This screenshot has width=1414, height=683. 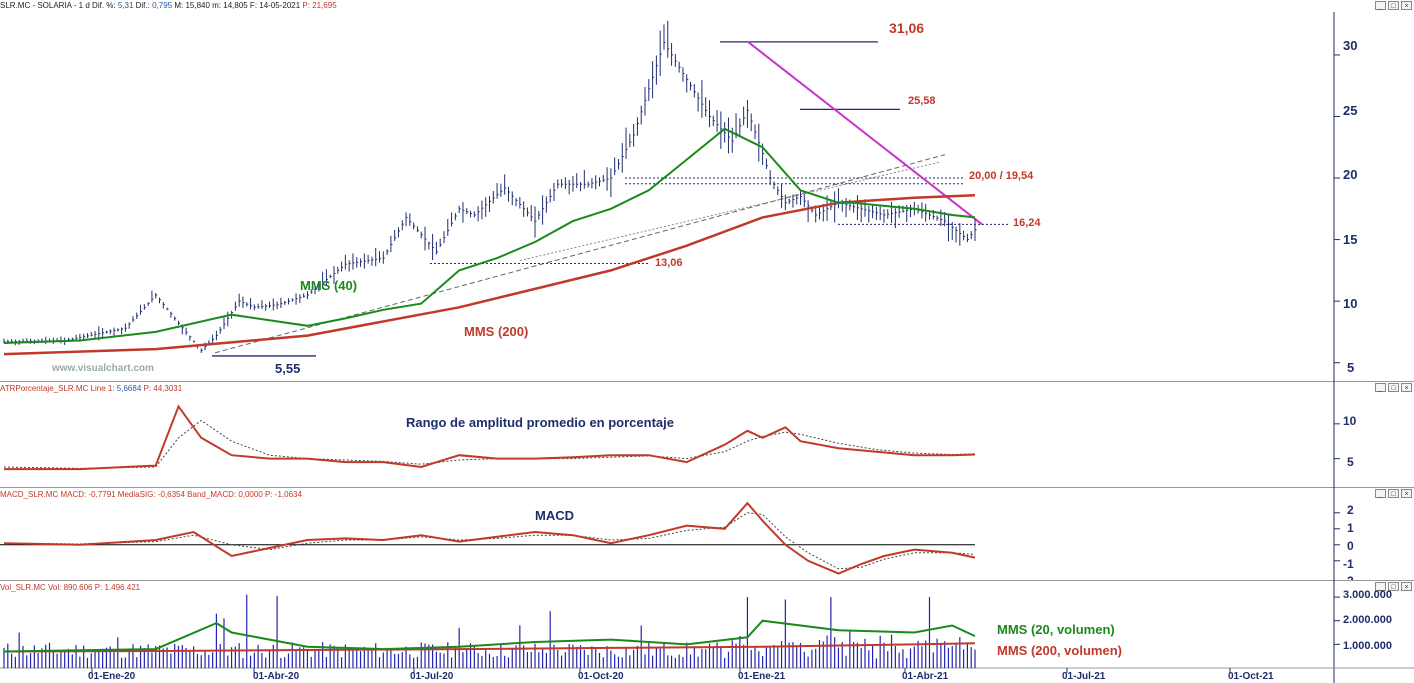 I want to click on price-ytick: 10, so click(x=1350, y=303).